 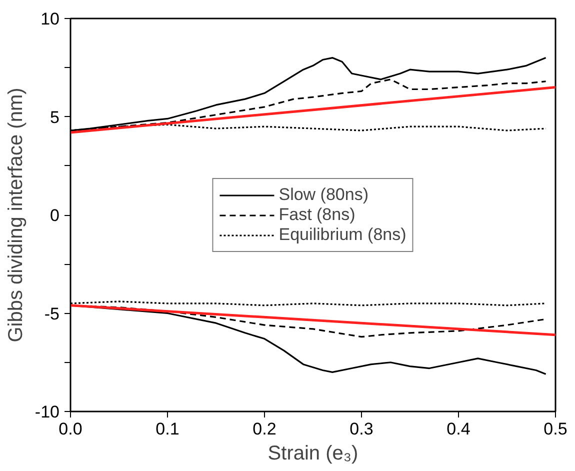 What do you see at coordinates (342, 234) in the screenshot?
I see `legend-label: Equilibrium (8ns)` at bounding box center [342, 234].